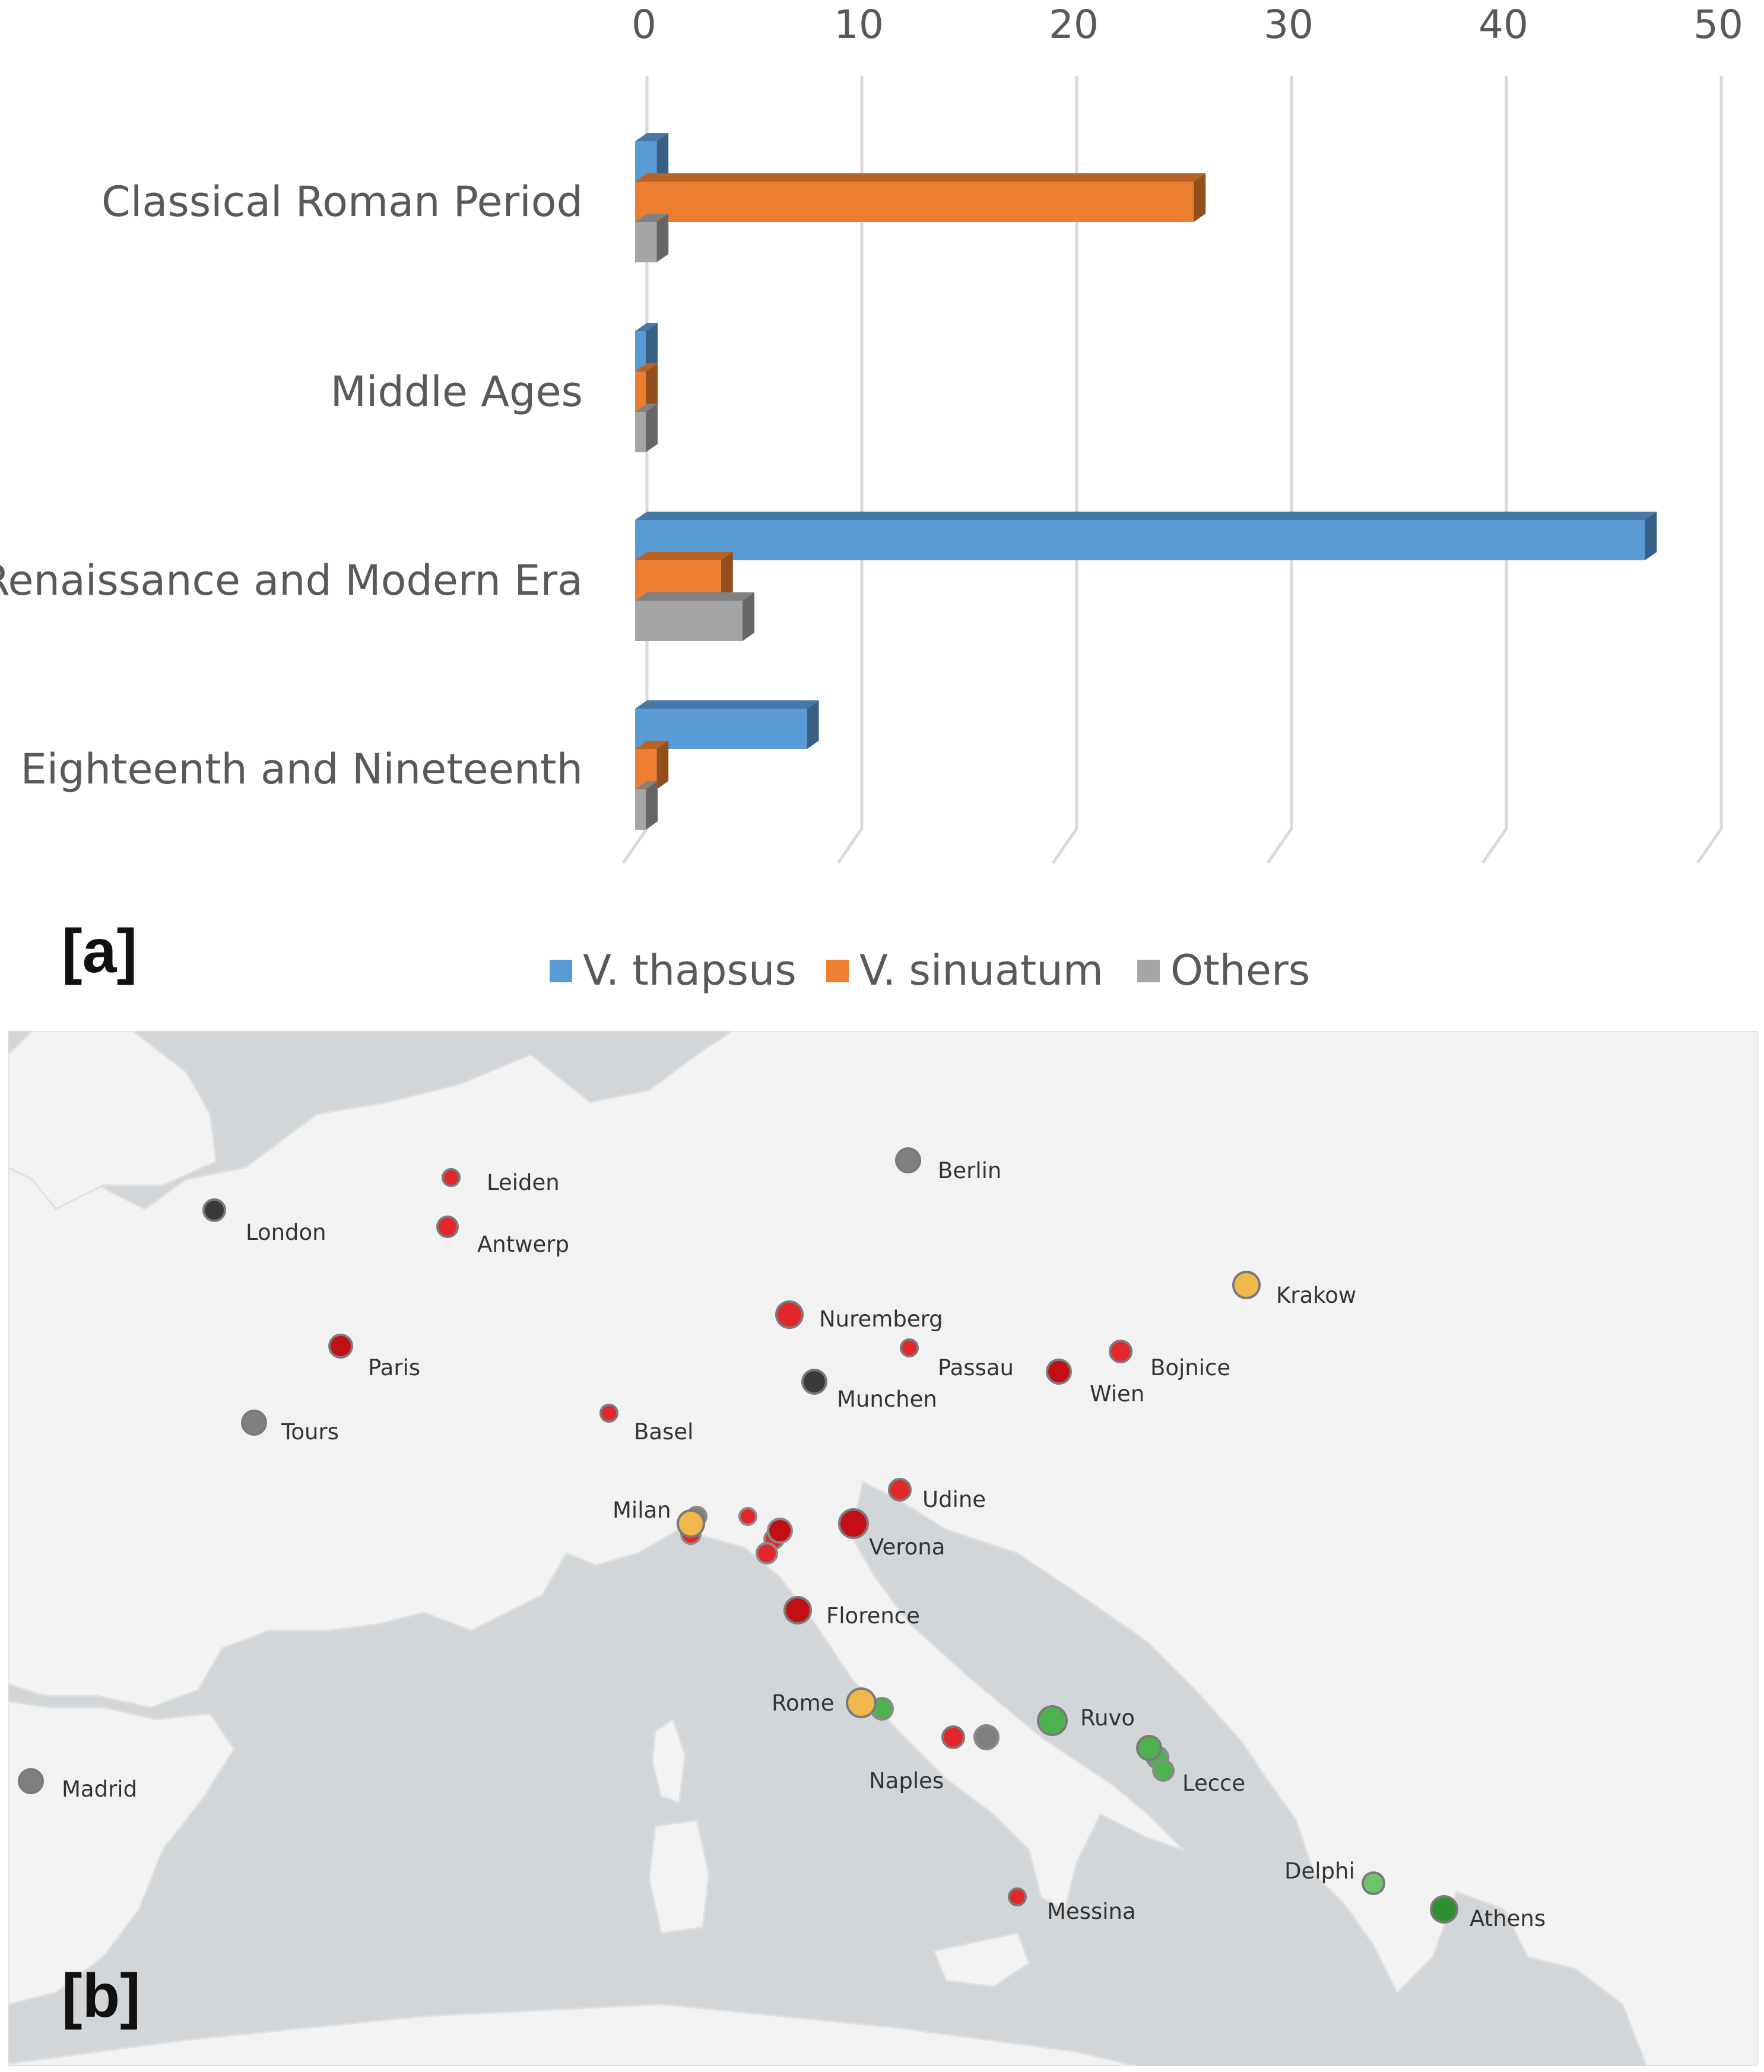 The height and width of the screenshot is (2072, 1764). Describe the element at coordinates (663, 1432) in the screenshot. I see `map-place-label: Basel` at that location.